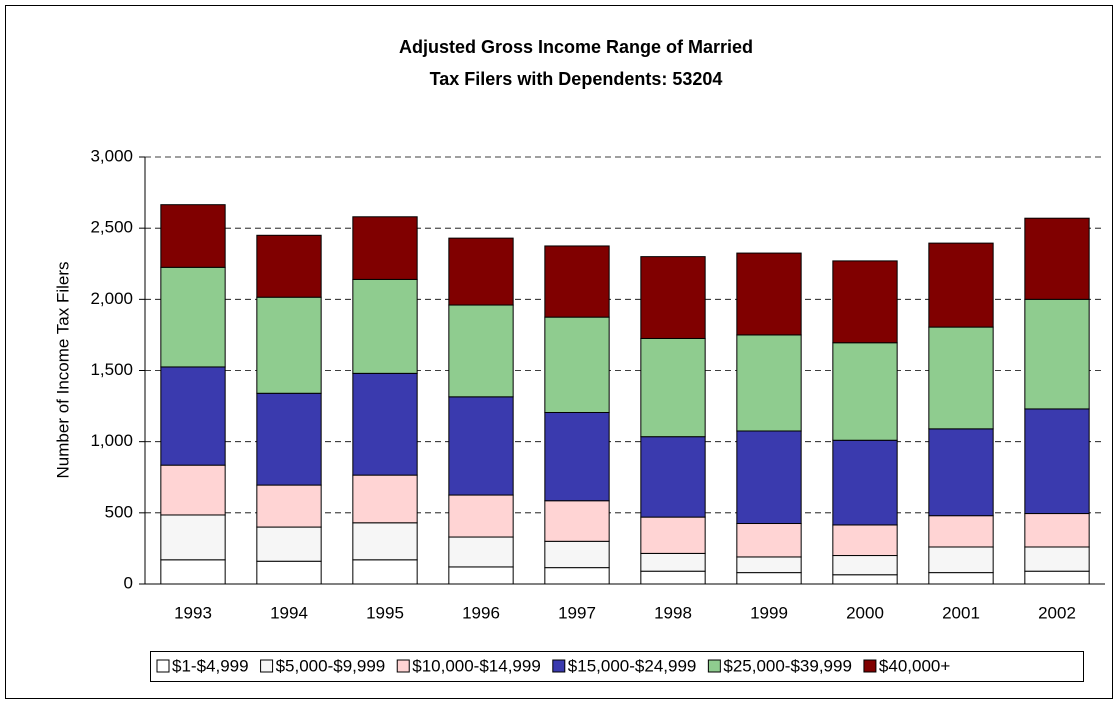 The image size is (1118, 704). Describe the element at coordinates (865, 612) in the screenshot. I see `x-tick-label: 2000` at that location.